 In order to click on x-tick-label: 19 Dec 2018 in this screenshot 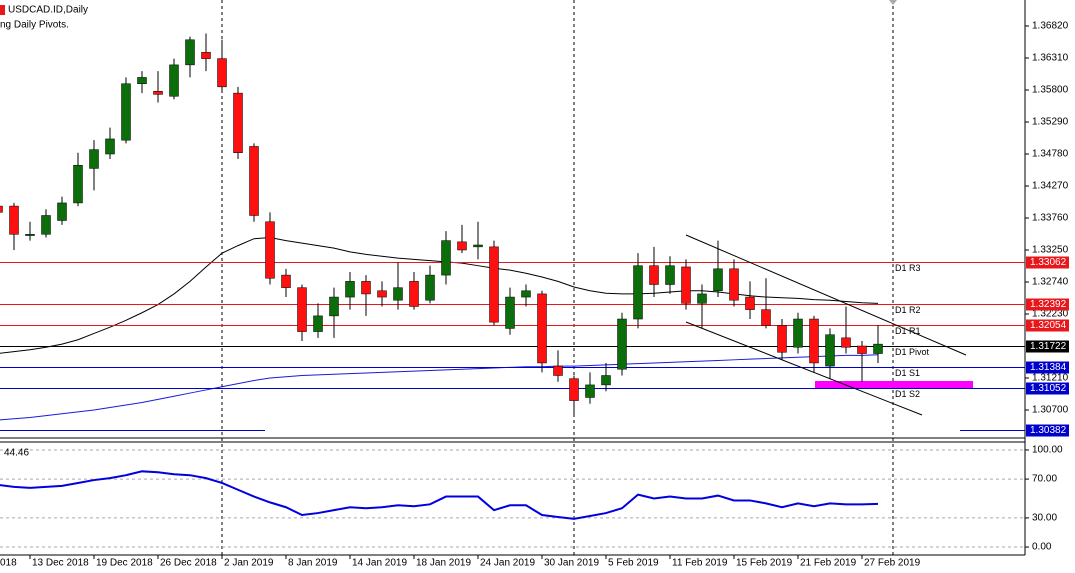, I will do `click(124, 563)`.